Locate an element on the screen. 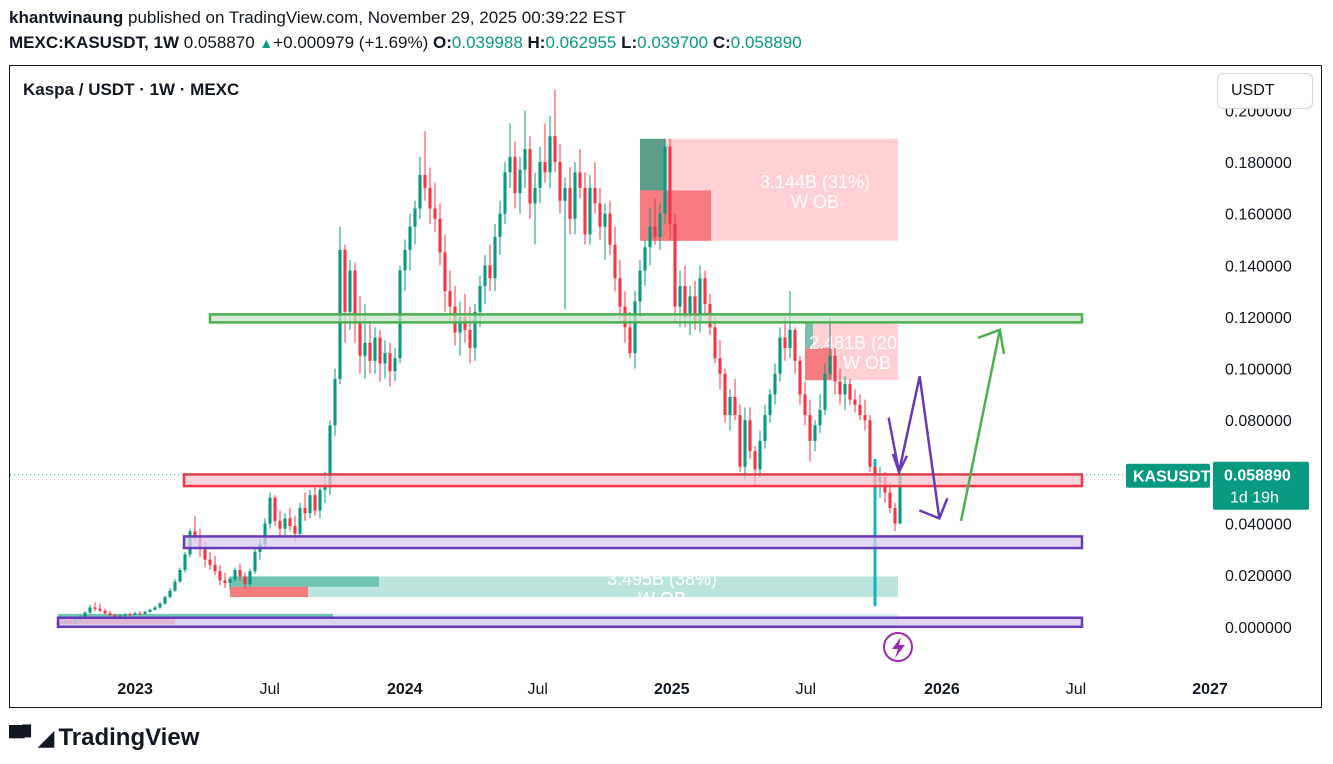 This screenshot has width=1333, height=764. tradingview-logo: ▀▘◢ TradingView is located at coordinates (104, 738).